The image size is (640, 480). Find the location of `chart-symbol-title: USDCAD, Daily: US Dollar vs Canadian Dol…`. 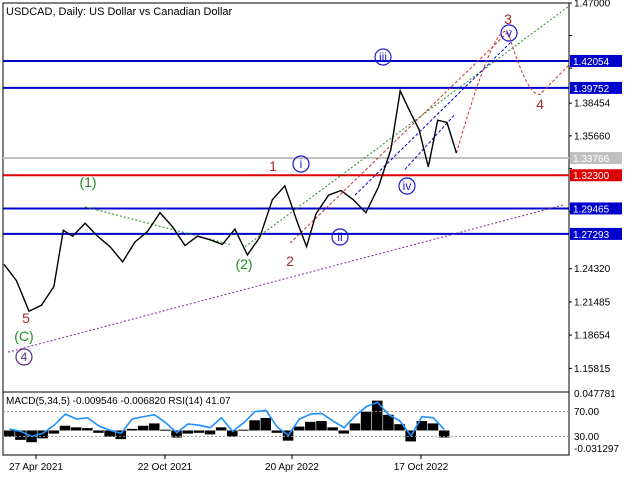

chart-symbol-title: USDCAD, Daily: US Dollar vs Canadian Dol… is located at coordinates (119, 12).